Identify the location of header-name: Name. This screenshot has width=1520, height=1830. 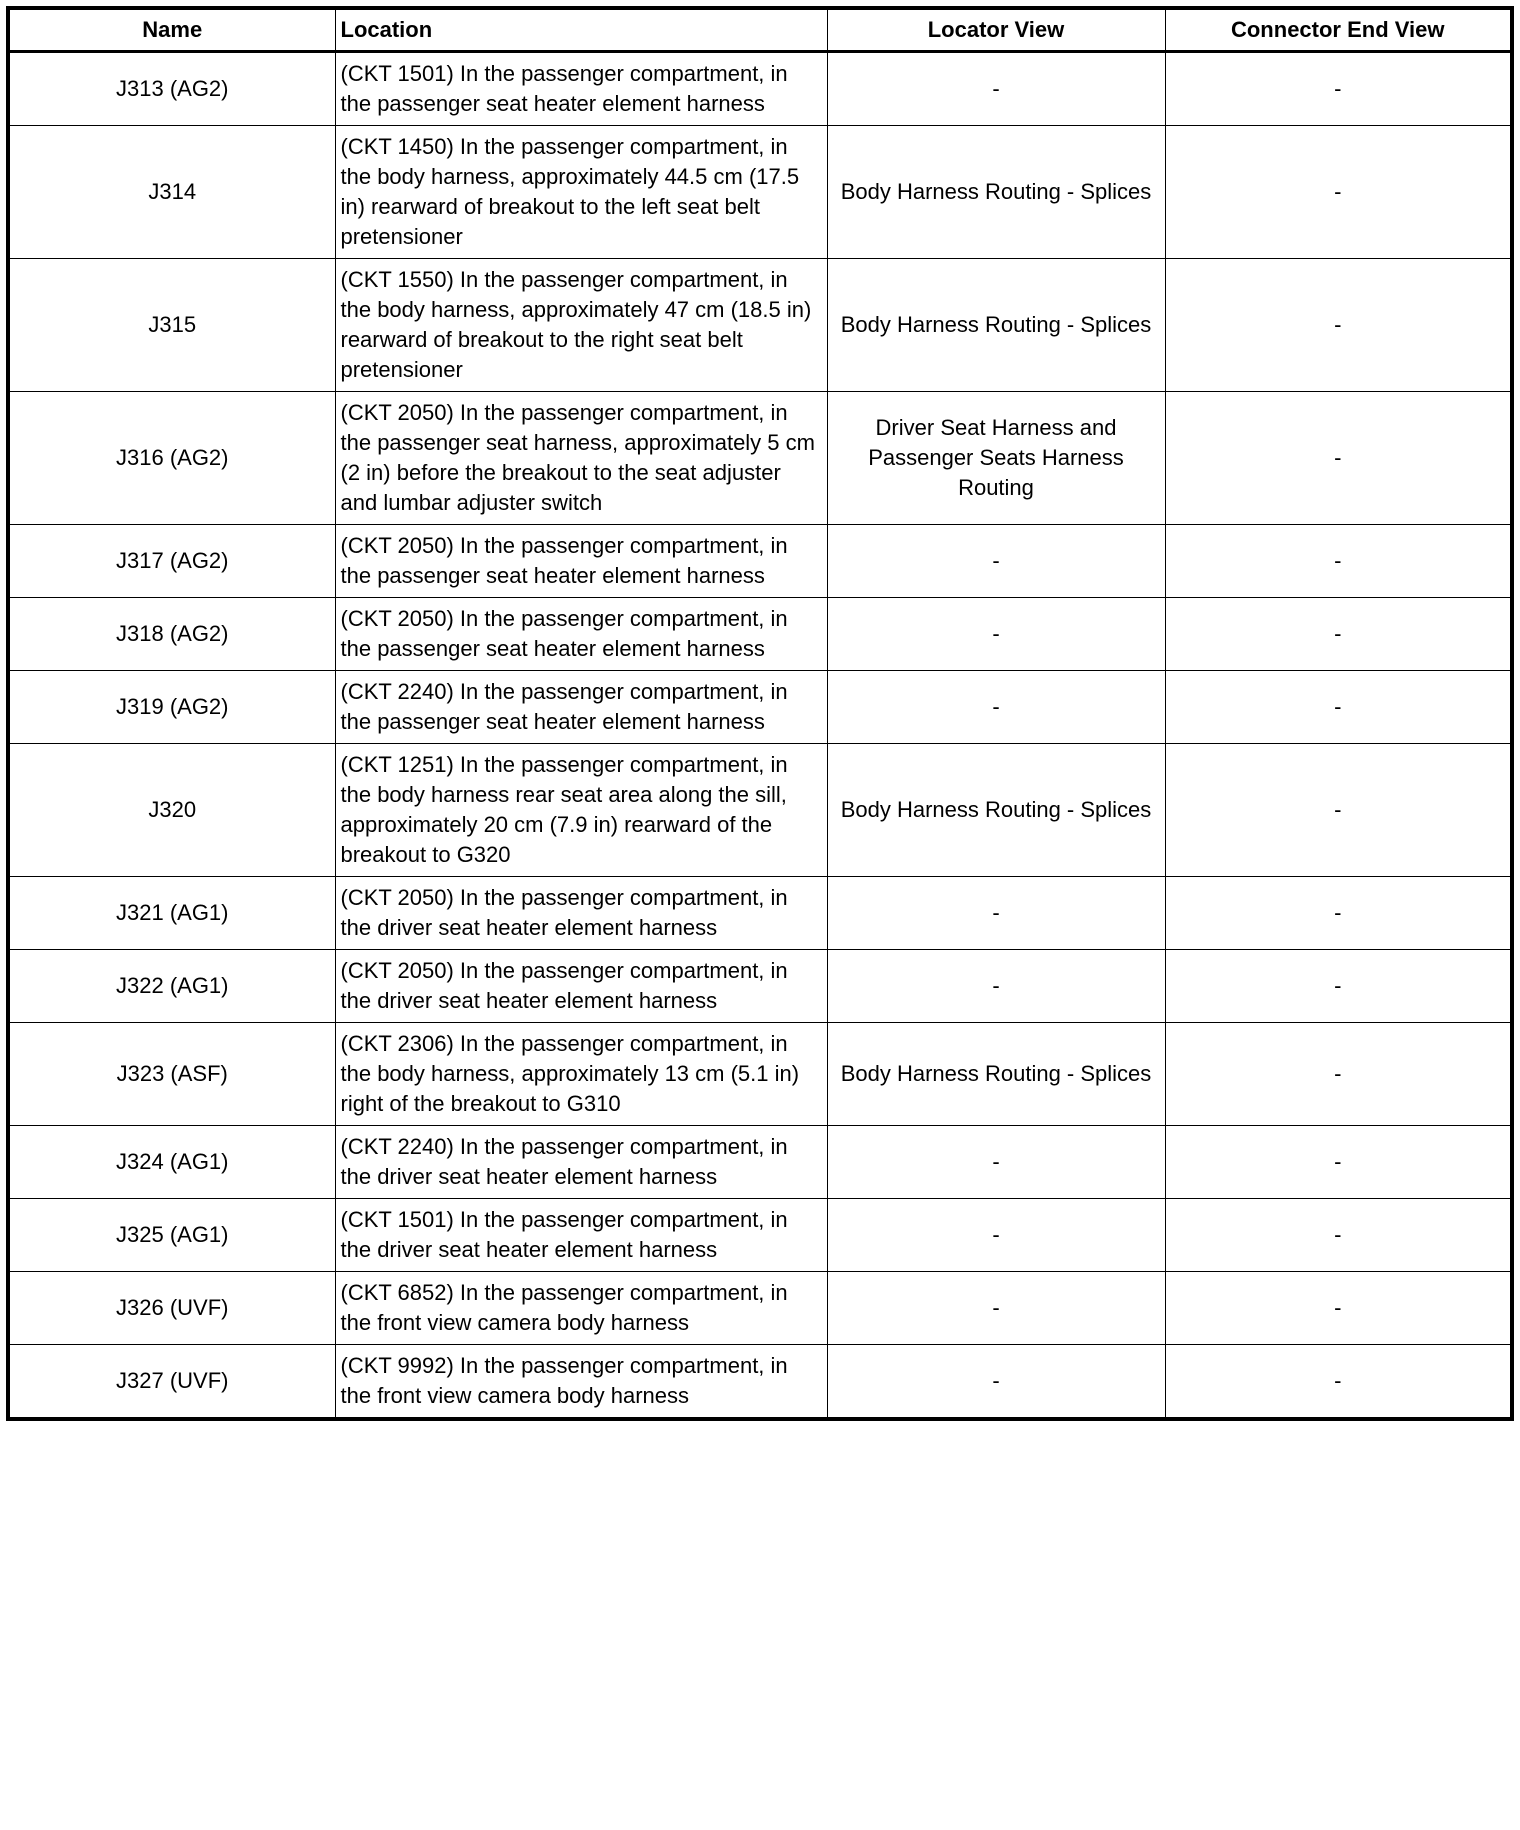
(171, 30).